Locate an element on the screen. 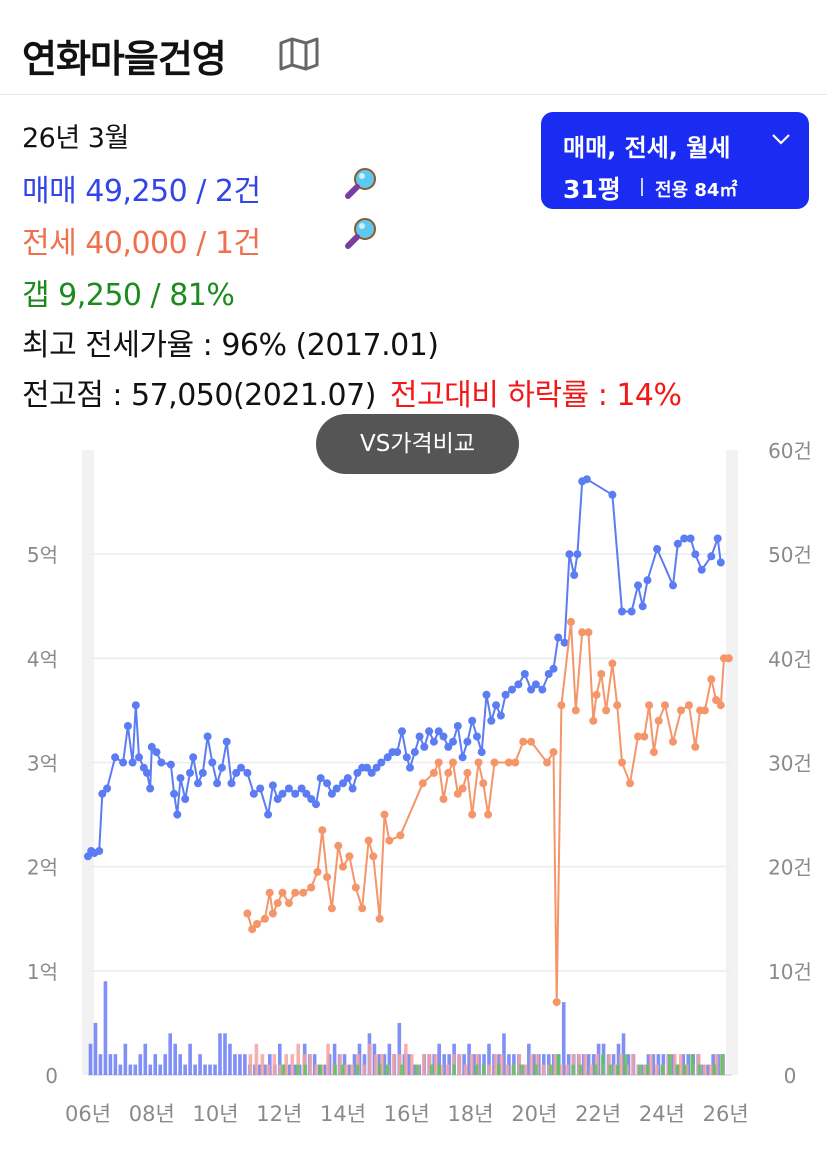 Image resolution: width=827 pixels, height=1151 pixels. exclusive-area: 전용 84㎡ is located at coordinates (696, 190).